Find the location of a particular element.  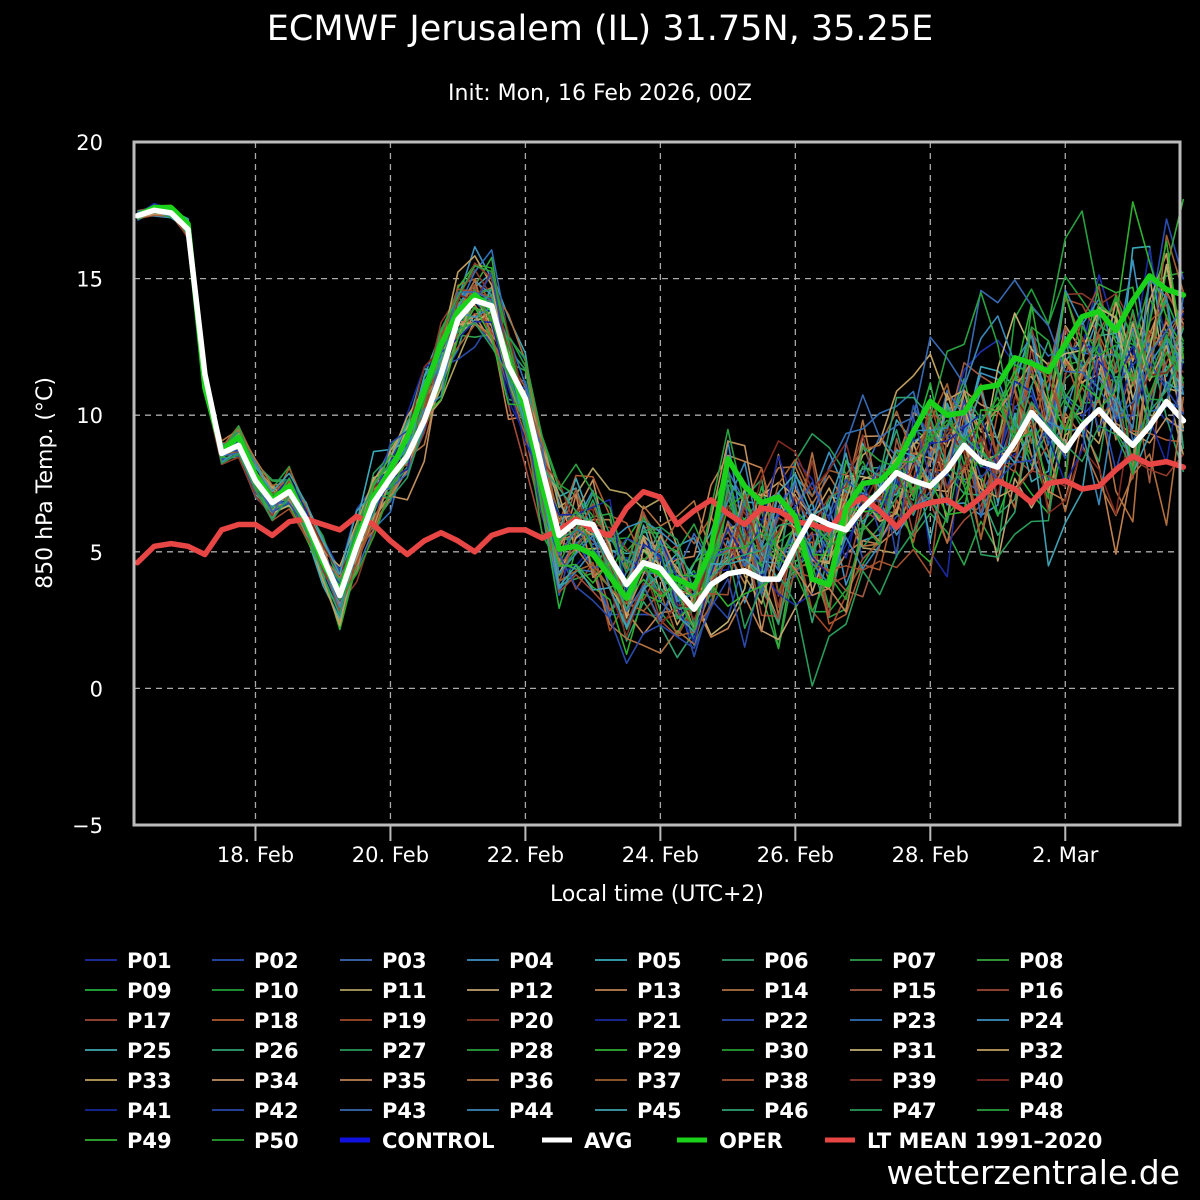

legend-label: OPER is located at coordinates (751, 1141).